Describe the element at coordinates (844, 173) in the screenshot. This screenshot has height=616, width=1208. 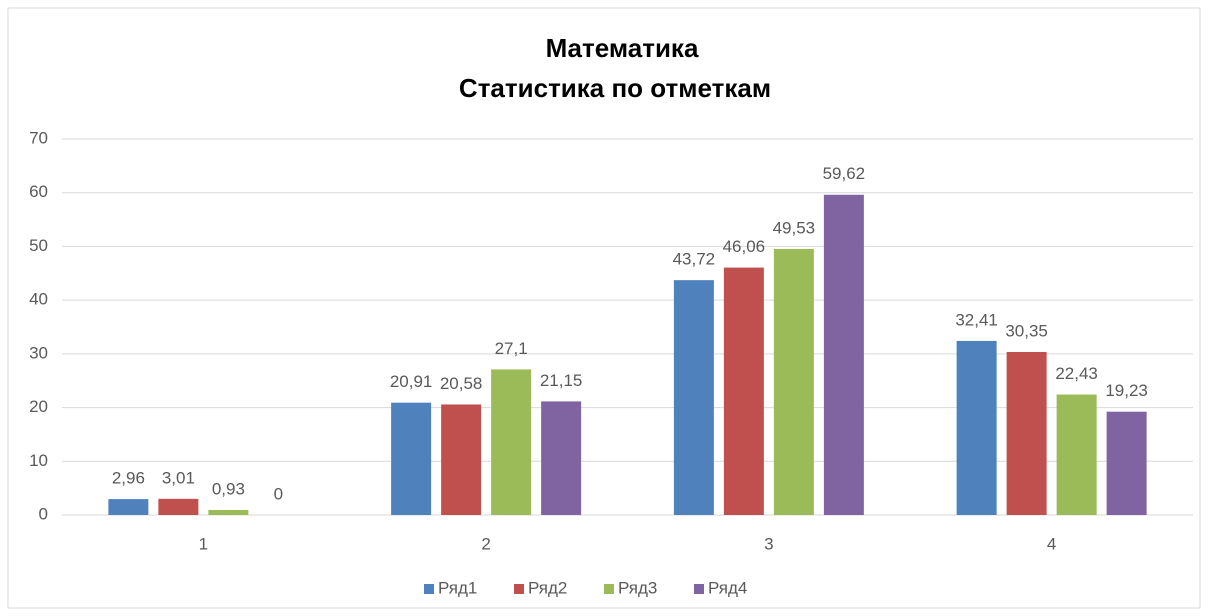
I see `value-label: 59,62` at that location.